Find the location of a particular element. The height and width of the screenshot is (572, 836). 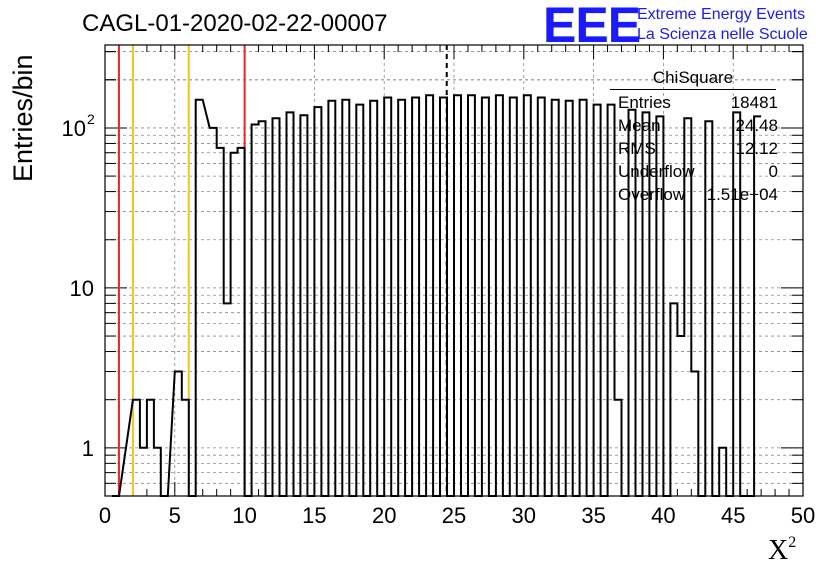

stats-value: 1.51e+04 is located at coordinates (742, 194).